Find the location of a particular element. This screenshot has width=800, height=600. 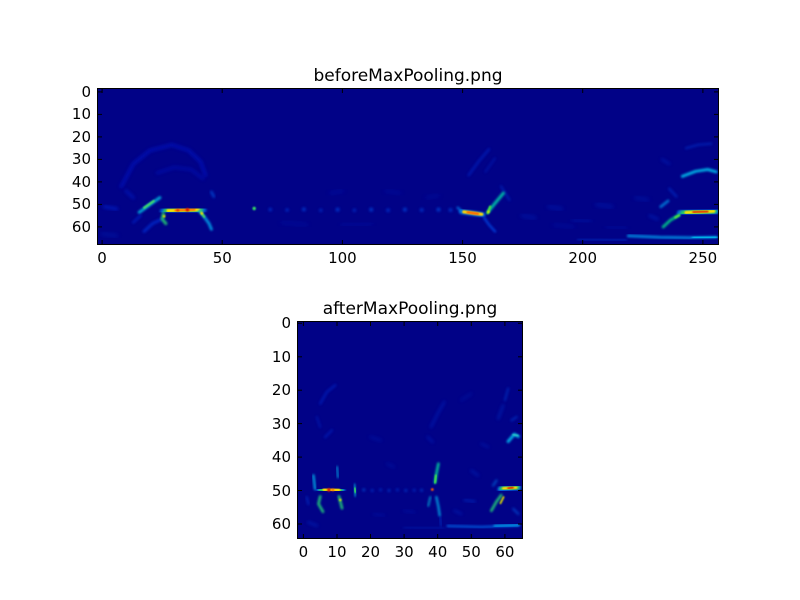

x-tick-label: 60 is located at coordinates (505, 552).